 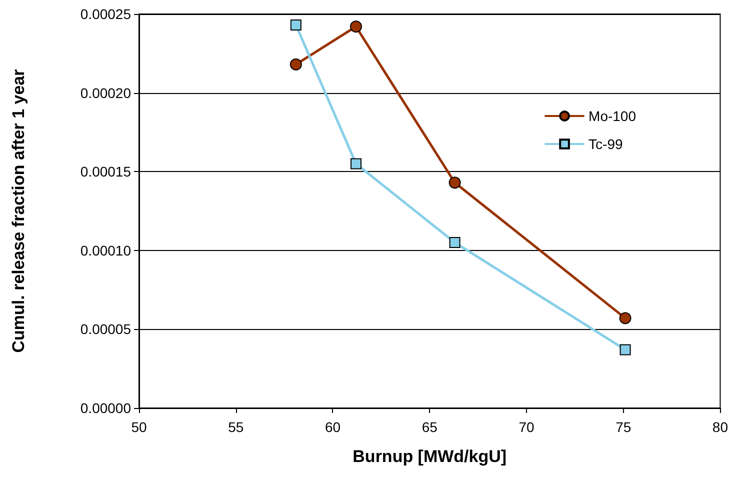 I want to click on x-tick-label: 70, so click(x=526, y=427).